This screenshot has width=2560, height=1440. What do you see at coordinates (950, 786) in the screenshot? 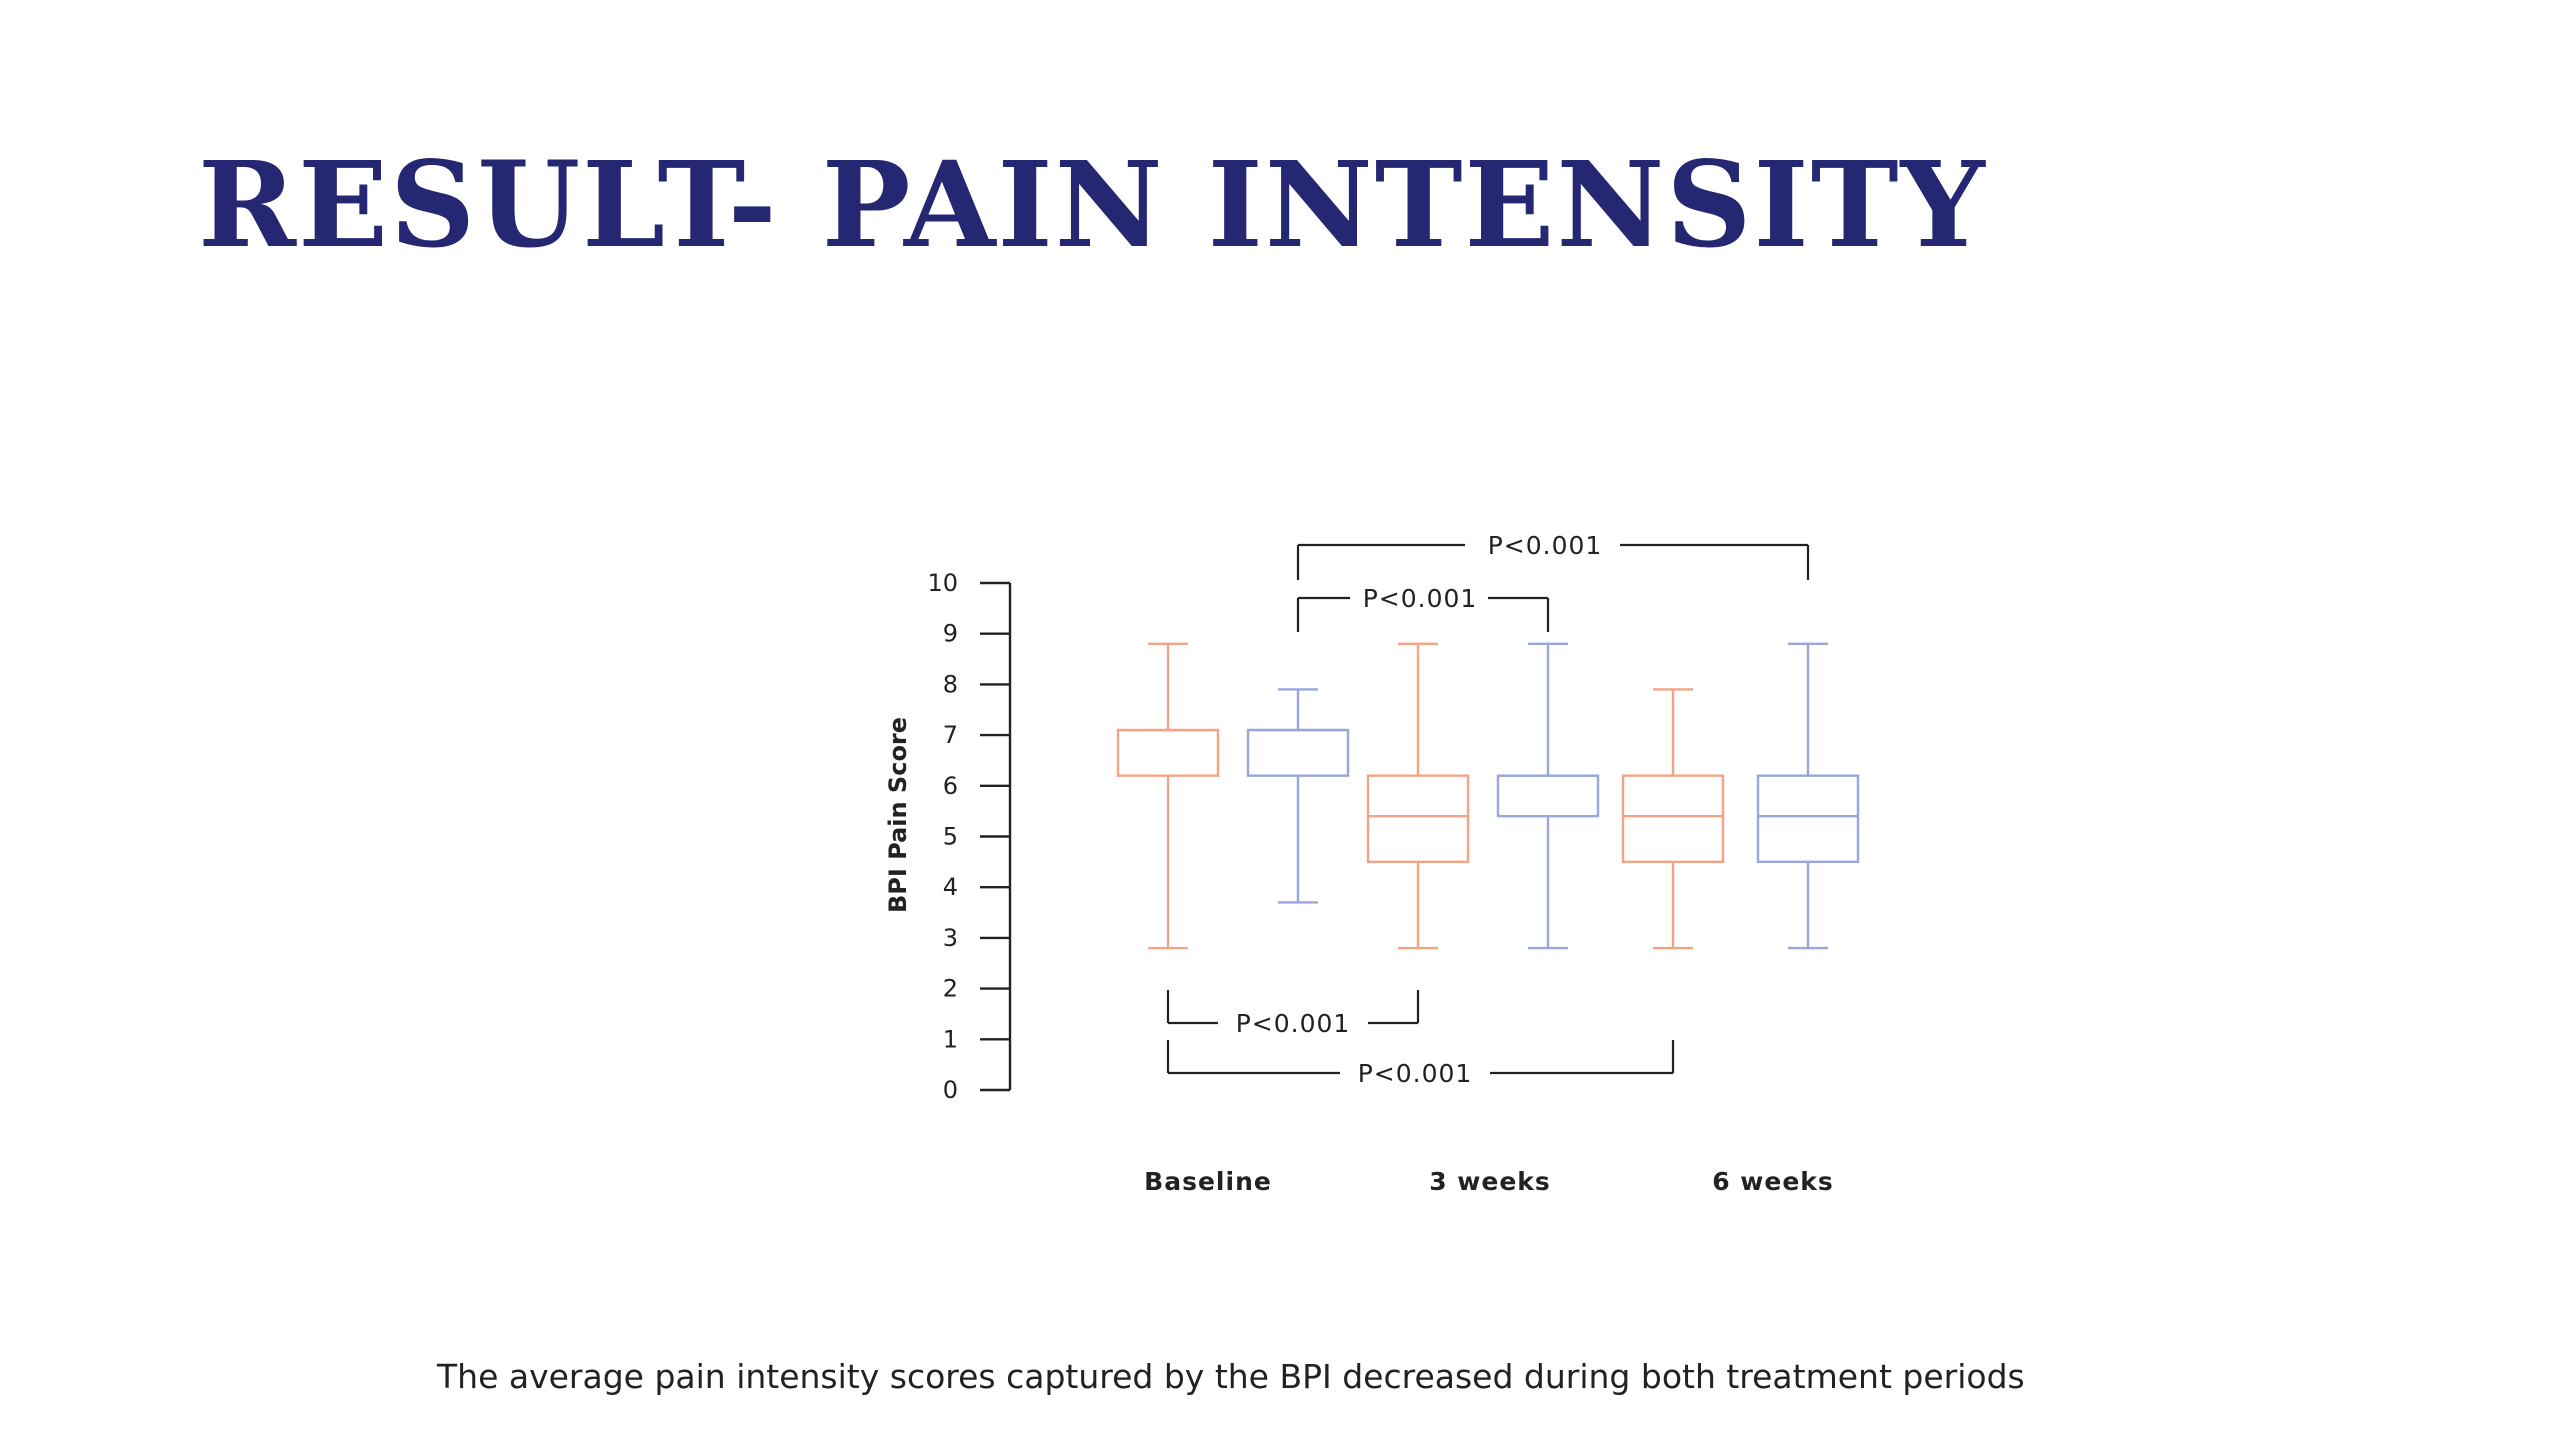
I see `y-tick-label: 6` at bounding box center [950, 786].